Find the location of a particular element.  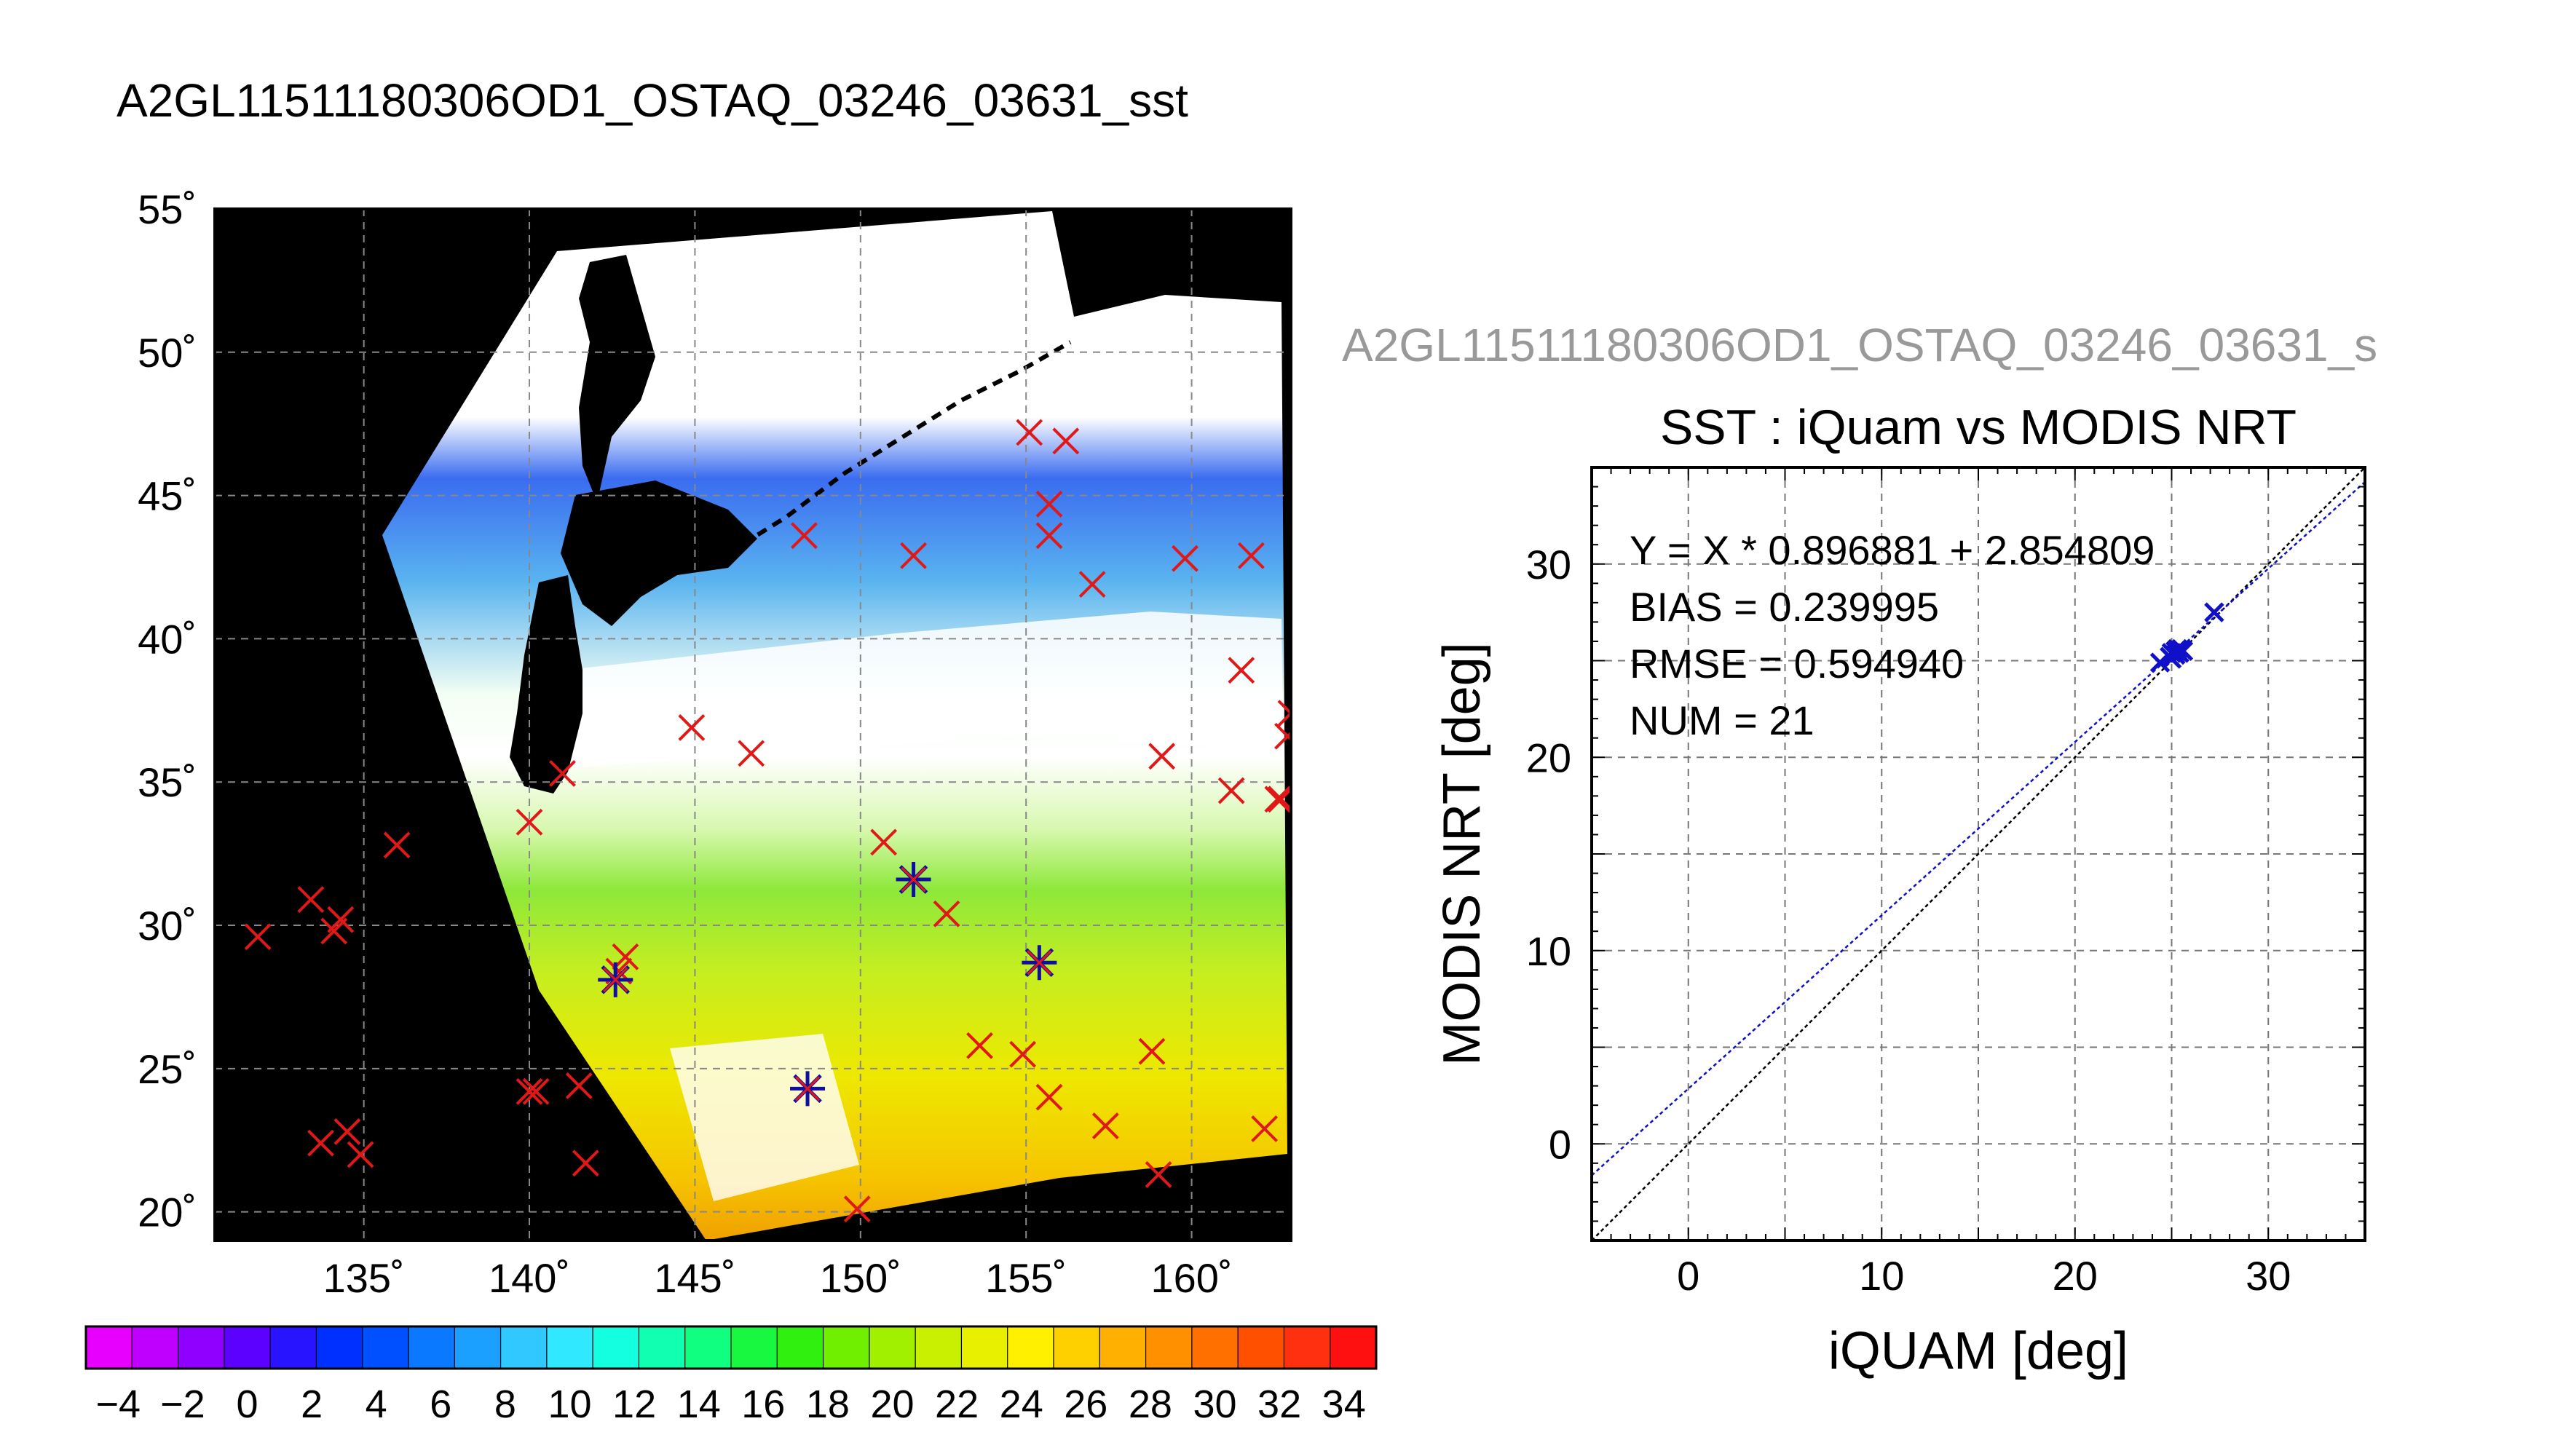

colorbar-frame is located at coordinates (731, 1347).